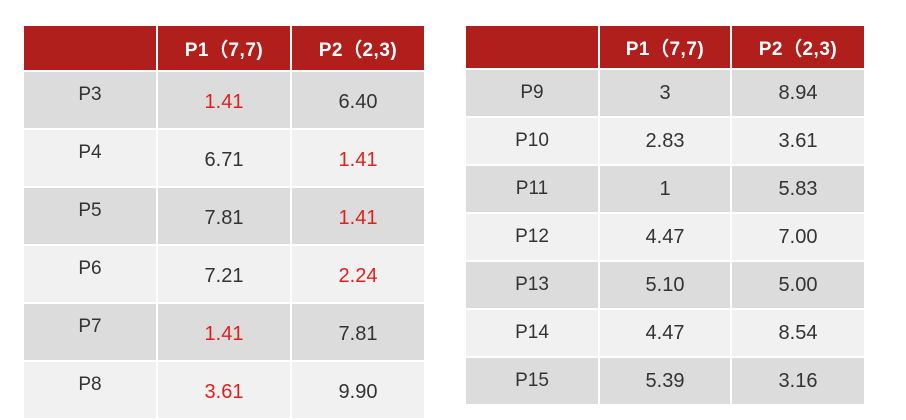  I want to click on row-label: P14, so click(532, 333).